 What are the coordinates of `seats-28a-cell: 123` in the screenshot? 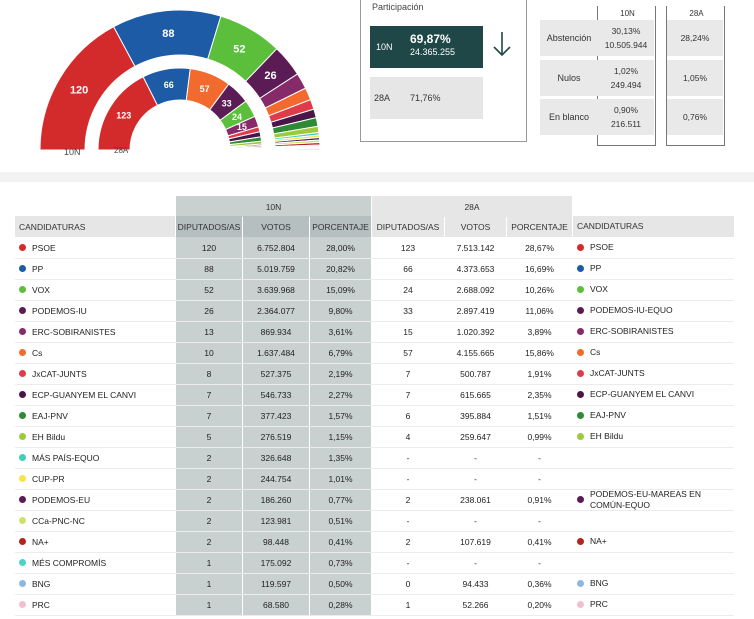 It's located at (408, 247).